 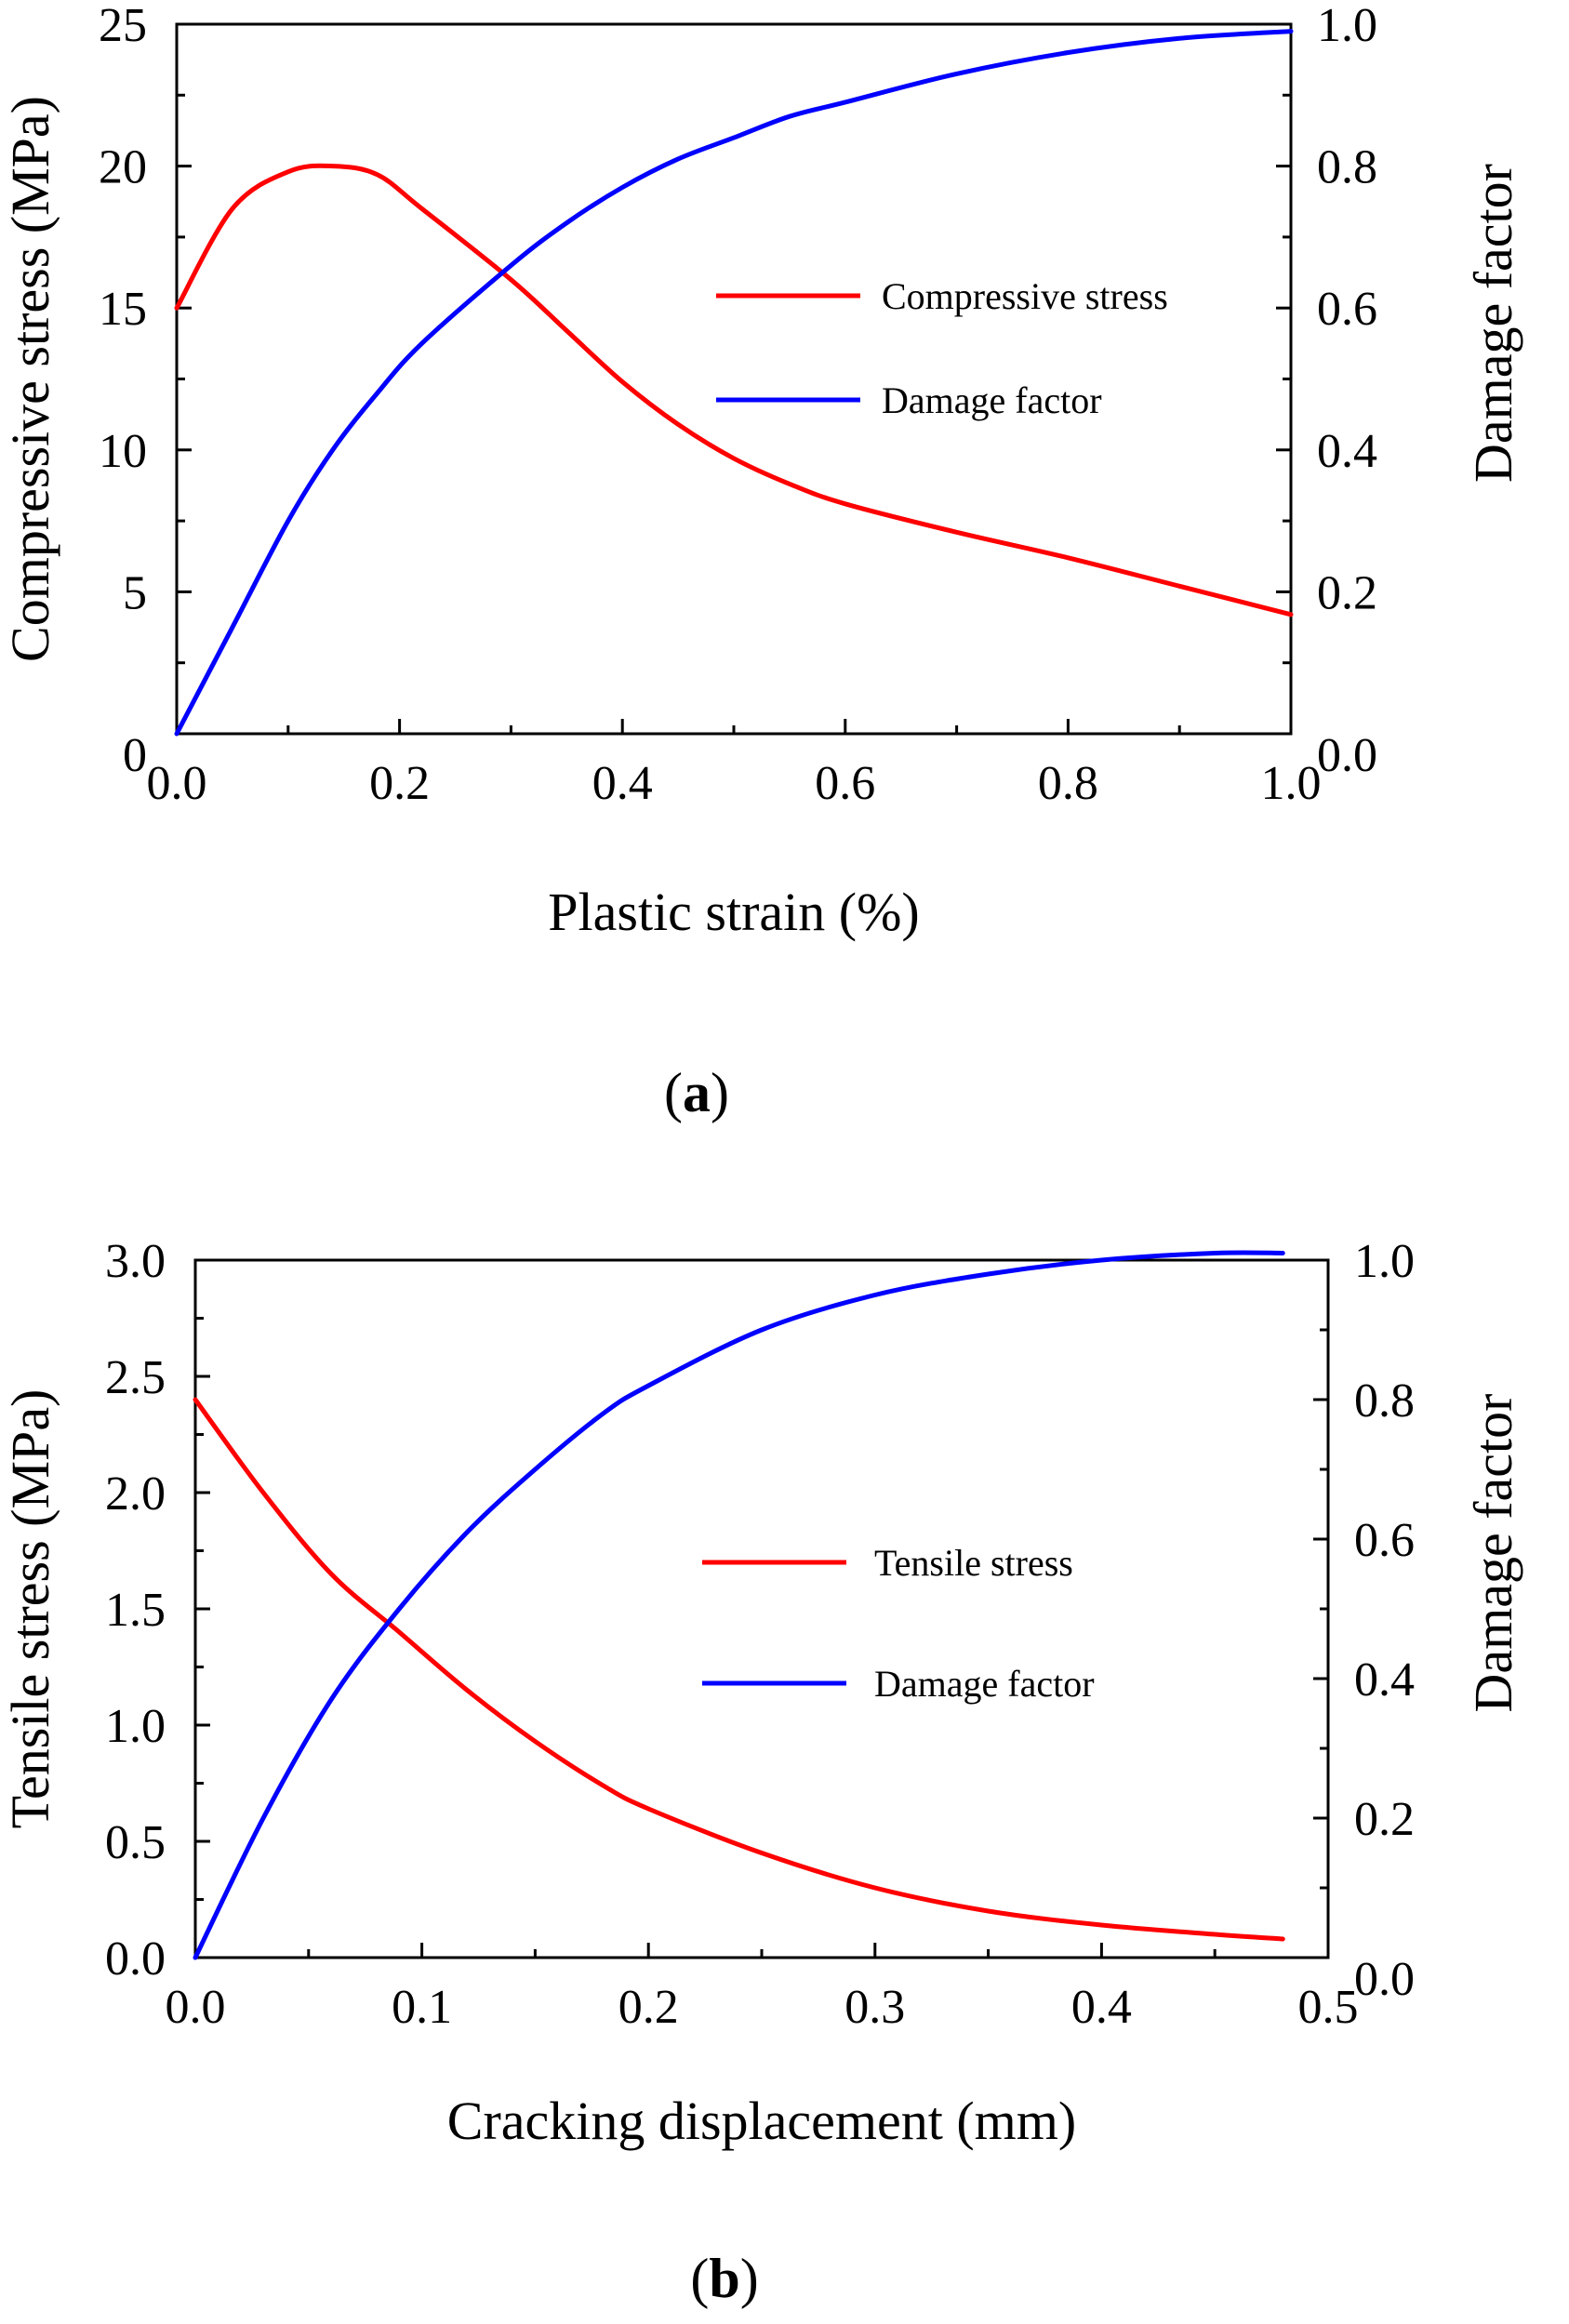 What do you see at coordinates (1025, 296) in the screenshot?
I see `legend-label-compressive-stress: Compressive stress` at bounding box center [1025, 296].